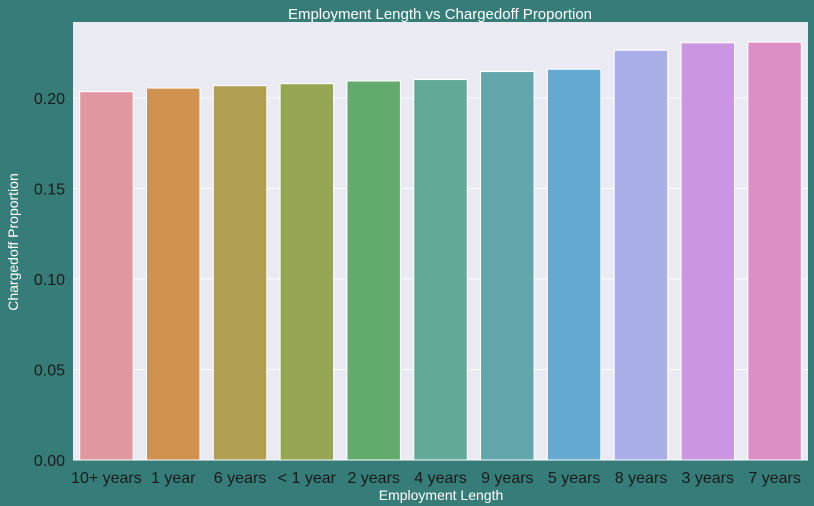  Describe the element at coordinates (641, 478) in the screenshot. I see `x-tick-label: 8 years` at that location.